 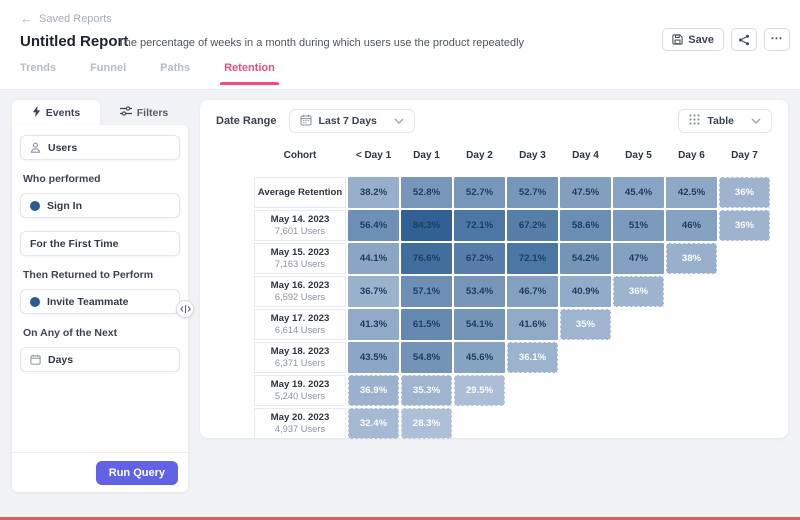 I want to click on retention-cell: 61.5%, so click(x=426, y=324).